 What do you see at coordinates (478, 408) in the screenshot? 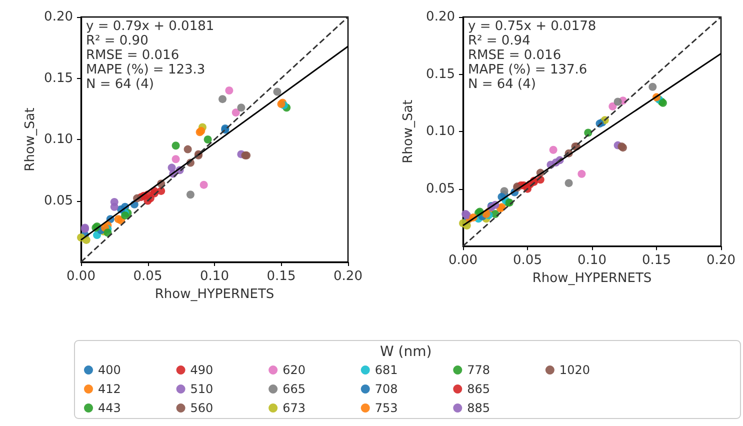
I see `legend-label: 885` at bounding box center [478, 408].